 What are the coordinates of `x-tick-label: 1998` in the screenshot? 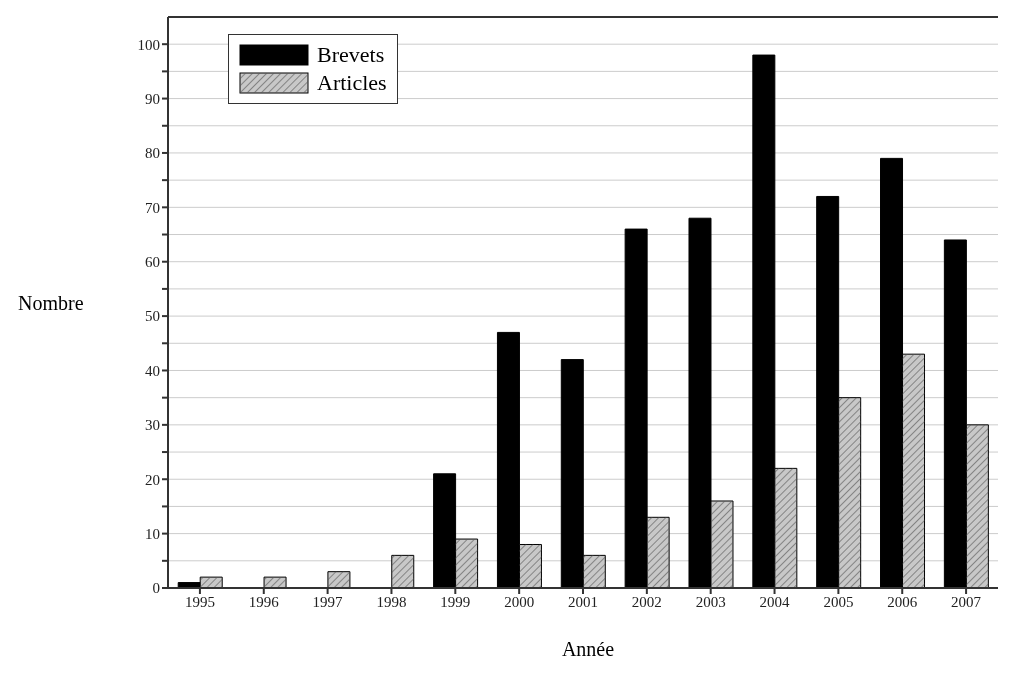 It's located at (391, 601).